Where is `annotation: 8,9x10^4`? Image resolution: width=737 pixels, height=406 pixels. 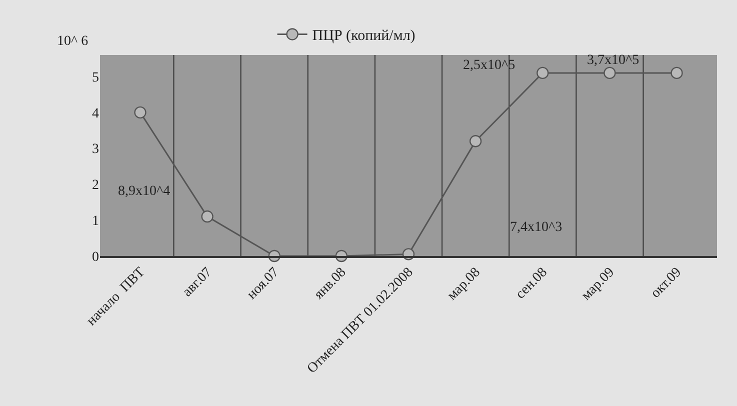 annotation: 8,9x10^4 is located at coordinates (144, 191).